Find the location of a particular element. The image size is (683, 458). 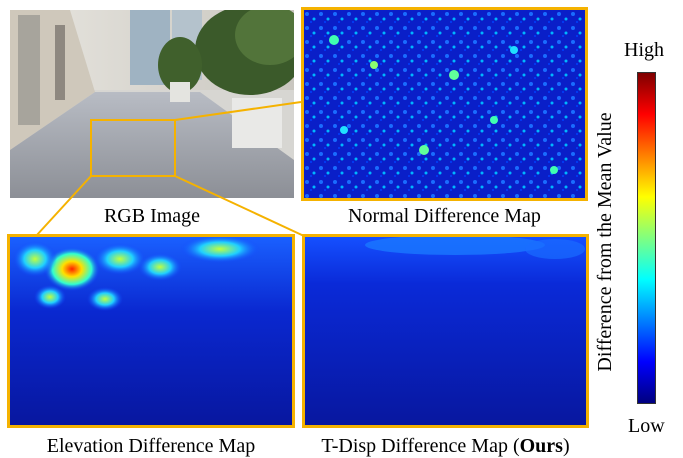

tdisp-map-caption: T-Disp Difference Map (Ours) is located at coordinates (445, 446).